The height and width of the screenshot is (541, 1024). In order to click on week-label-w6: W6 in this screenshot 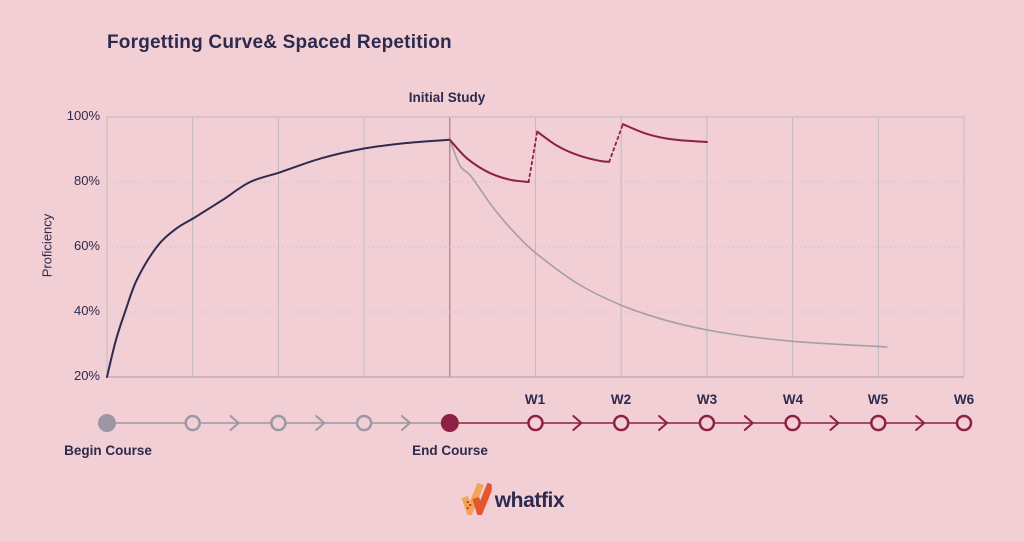, I will do `click(964, 399)`.